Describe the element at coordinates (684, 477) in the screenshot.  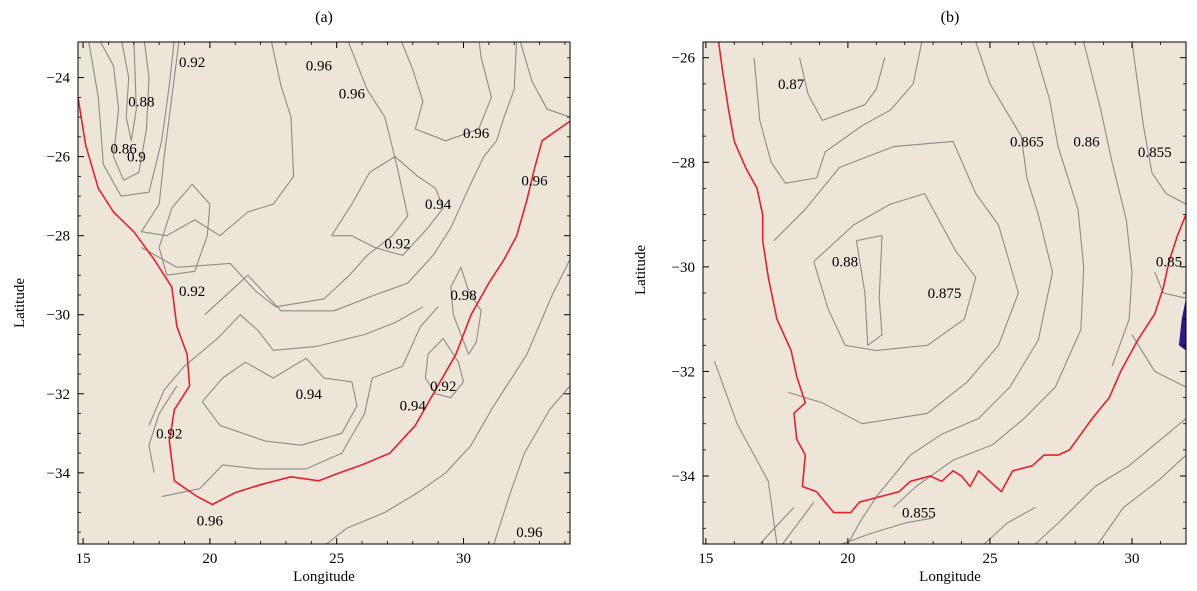
I see `panel-b-ytick-label: −34` at that location.